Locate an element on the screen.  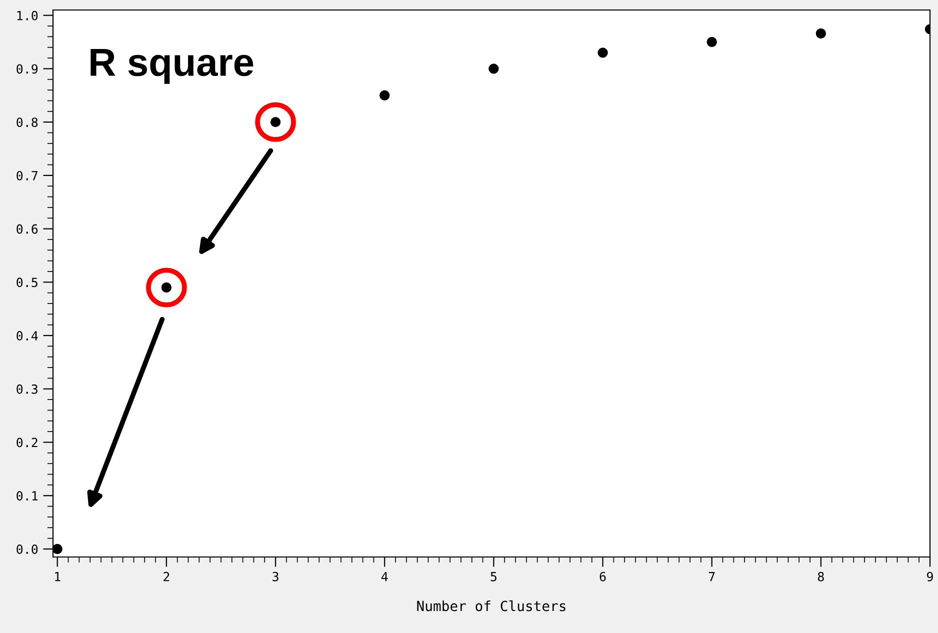
y-tick-label: 0.8 is located at coordinates (27, 123).